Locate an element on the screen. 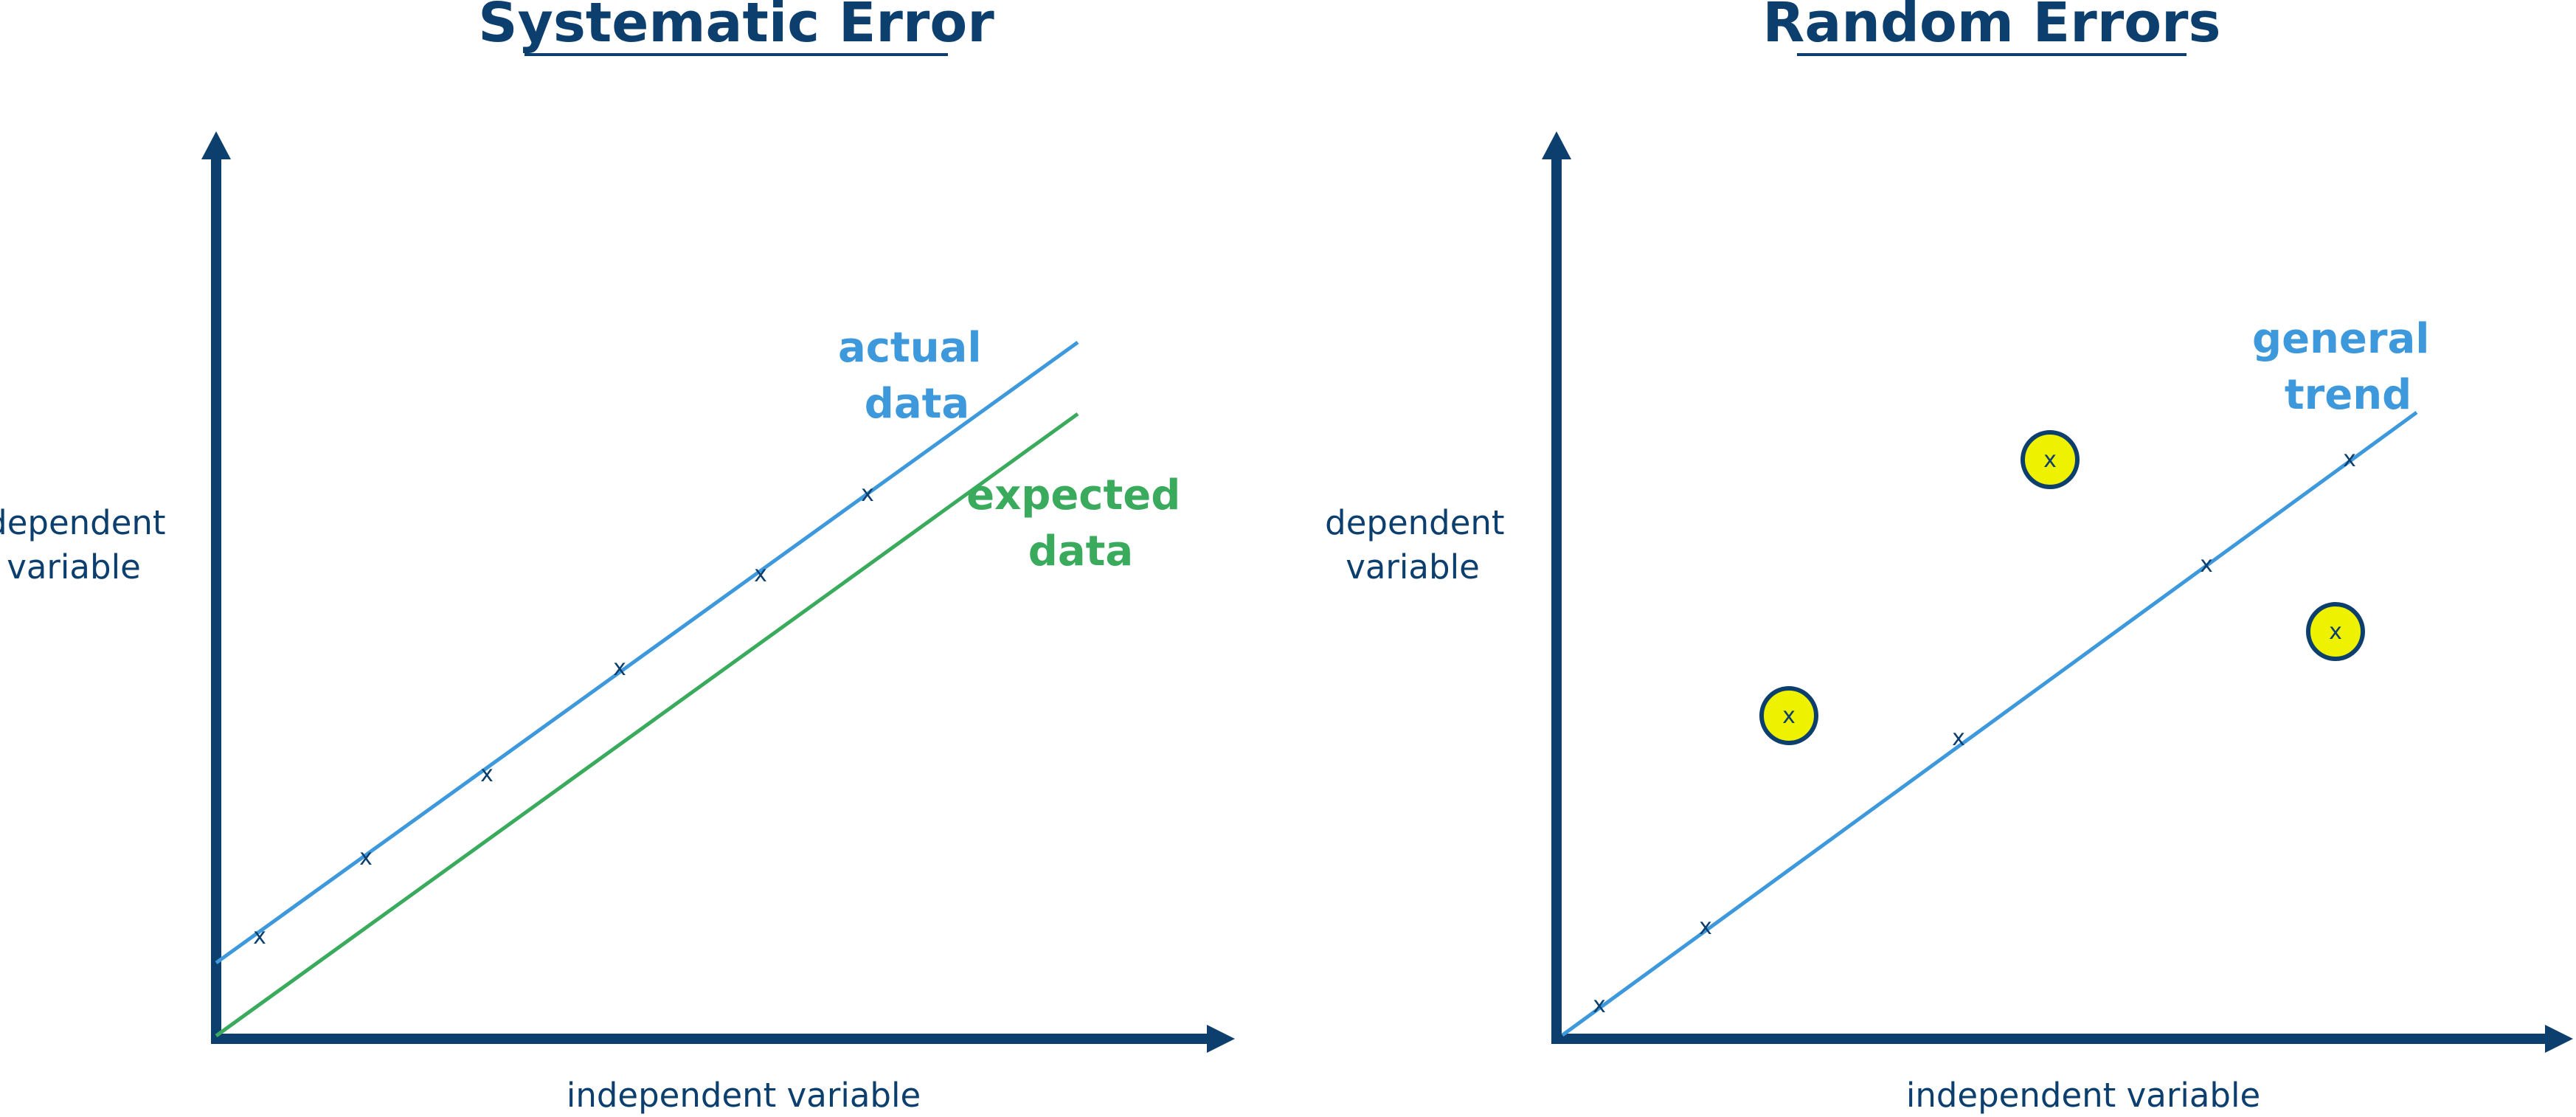 The width and height of the screenshot is (2576, 1117). expected-data-label-line-1: expected is located at coordinates (1073, 495).